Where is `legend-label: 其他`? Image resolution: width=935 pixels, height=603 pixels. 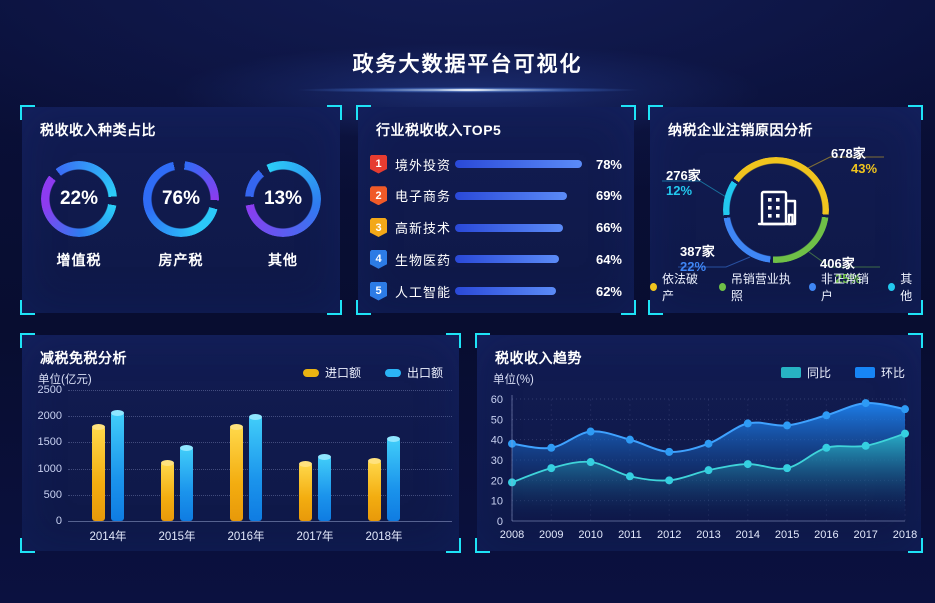 legend-label: 其他 is located at coordinates (906, 287).